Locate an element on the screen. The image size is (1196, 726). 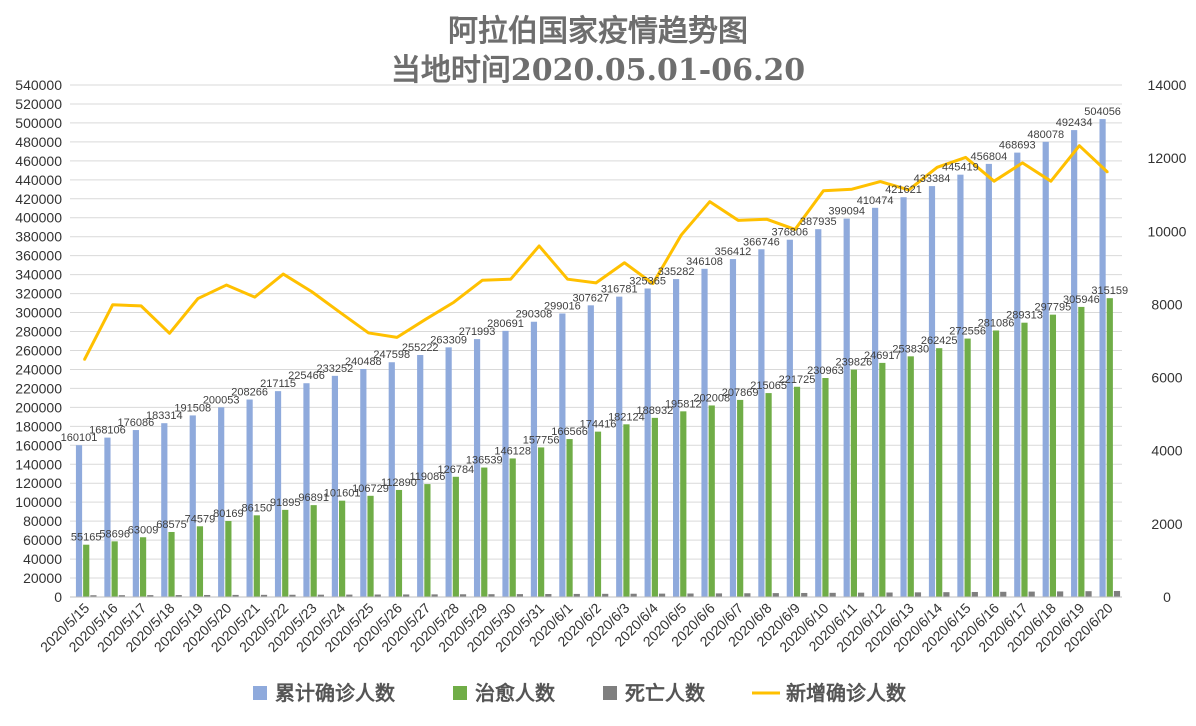
data-label-cumulative: 410474 is located at coordinates (875, 201).